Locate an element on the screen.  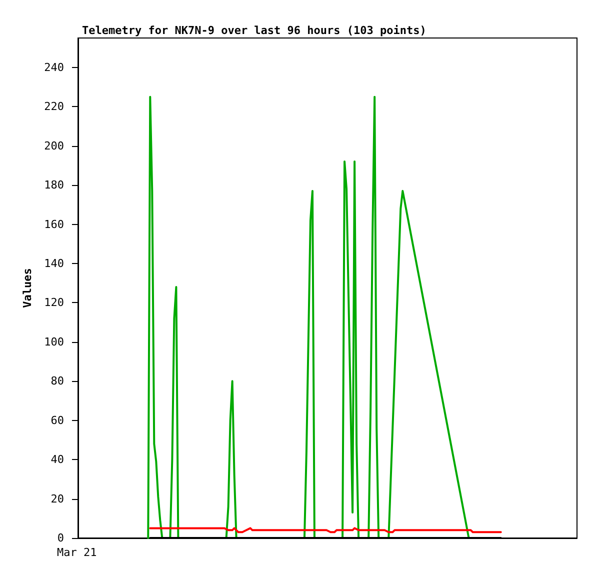
y-tick-label: 120 is located at coordinates (54, 303).